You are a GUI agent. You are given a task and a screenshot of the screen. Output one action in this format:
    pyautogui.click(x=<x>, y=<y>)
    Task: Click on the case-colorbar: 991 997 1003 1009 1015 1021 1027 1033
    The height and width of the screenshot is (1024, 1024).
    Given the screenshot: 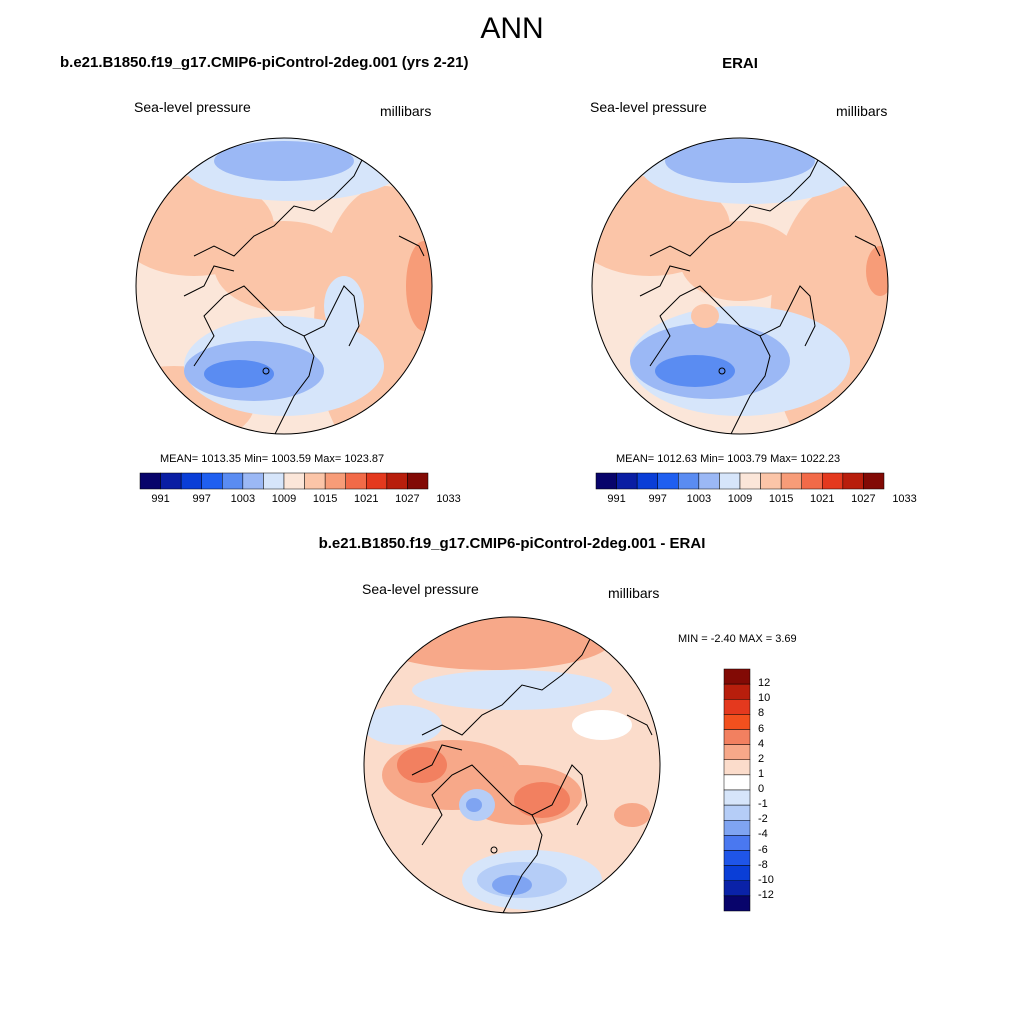 What is the action you would take?
    pyautogui.click(x=300, y=492)
    